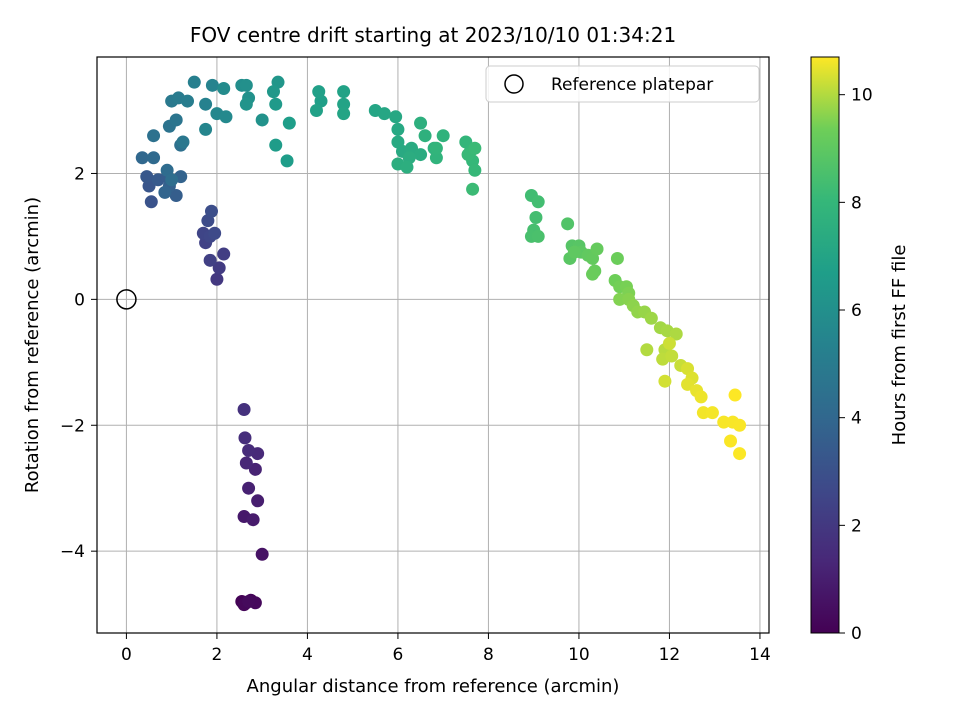 The height and width of the screenshot is (720, 960). Describe the element at coordinates (760, 655) in the screenshot. I see `x-tick-label: 14` at that location.